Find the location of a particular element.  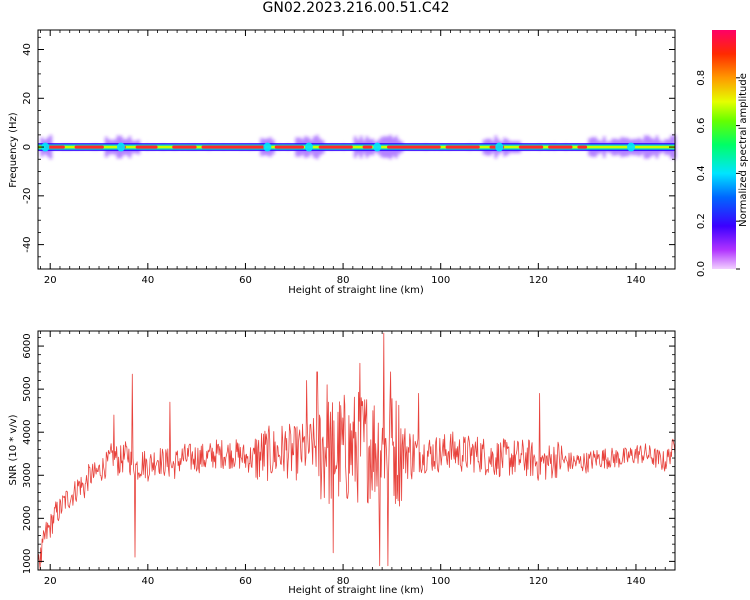

colorbar-tick-label: 0.4 is located at coordinates (701, 173).